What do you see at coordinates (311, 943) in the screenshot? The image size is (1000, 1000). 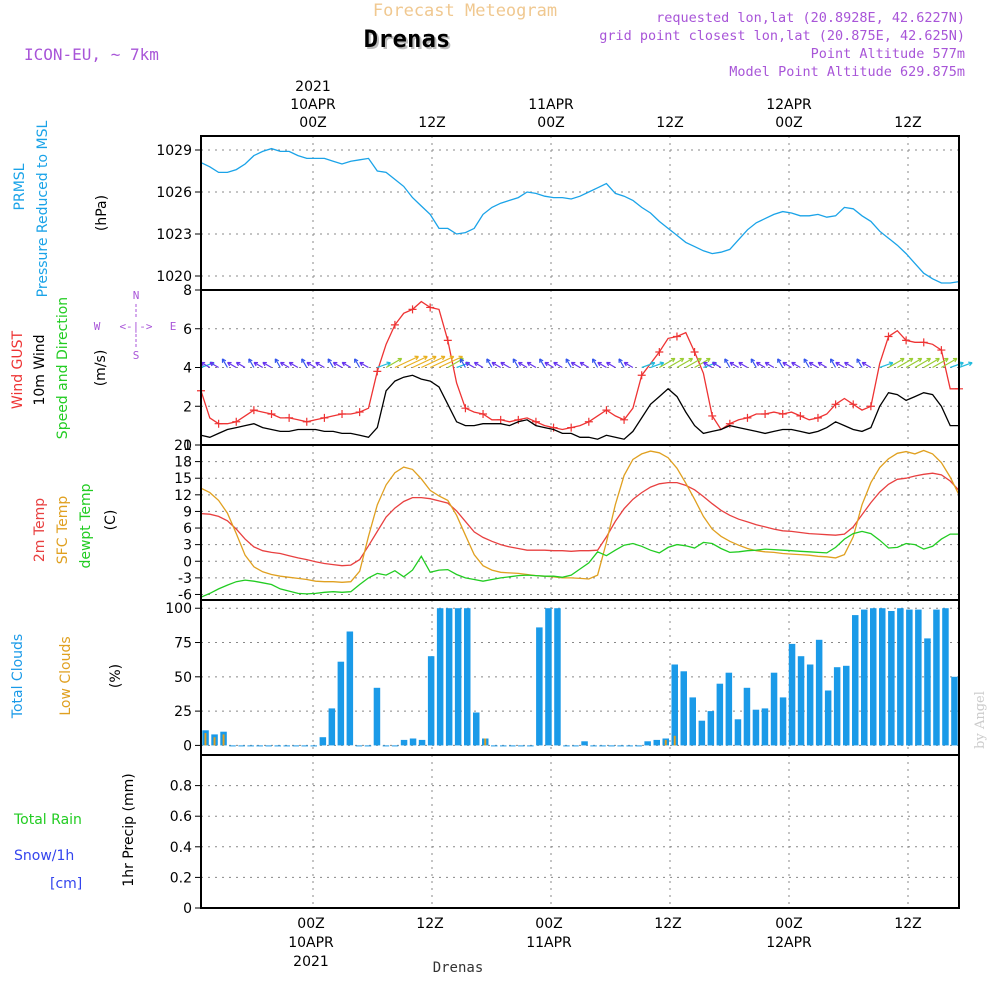 I see `bottom-time-label: 00Z 10APR 2021` at bounding box center [311, 943].